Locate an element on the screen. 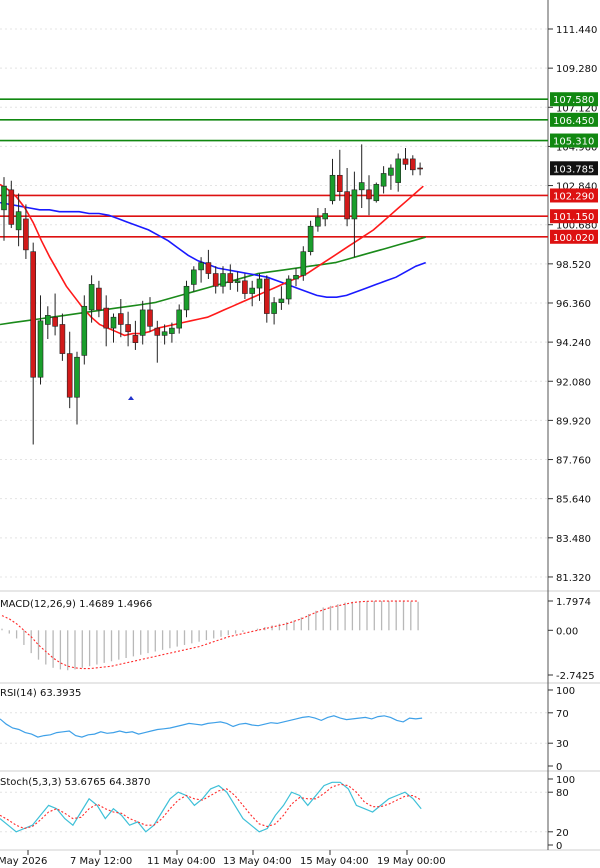  rsi-tick-label: 30 is located at coordinates (562, 744).